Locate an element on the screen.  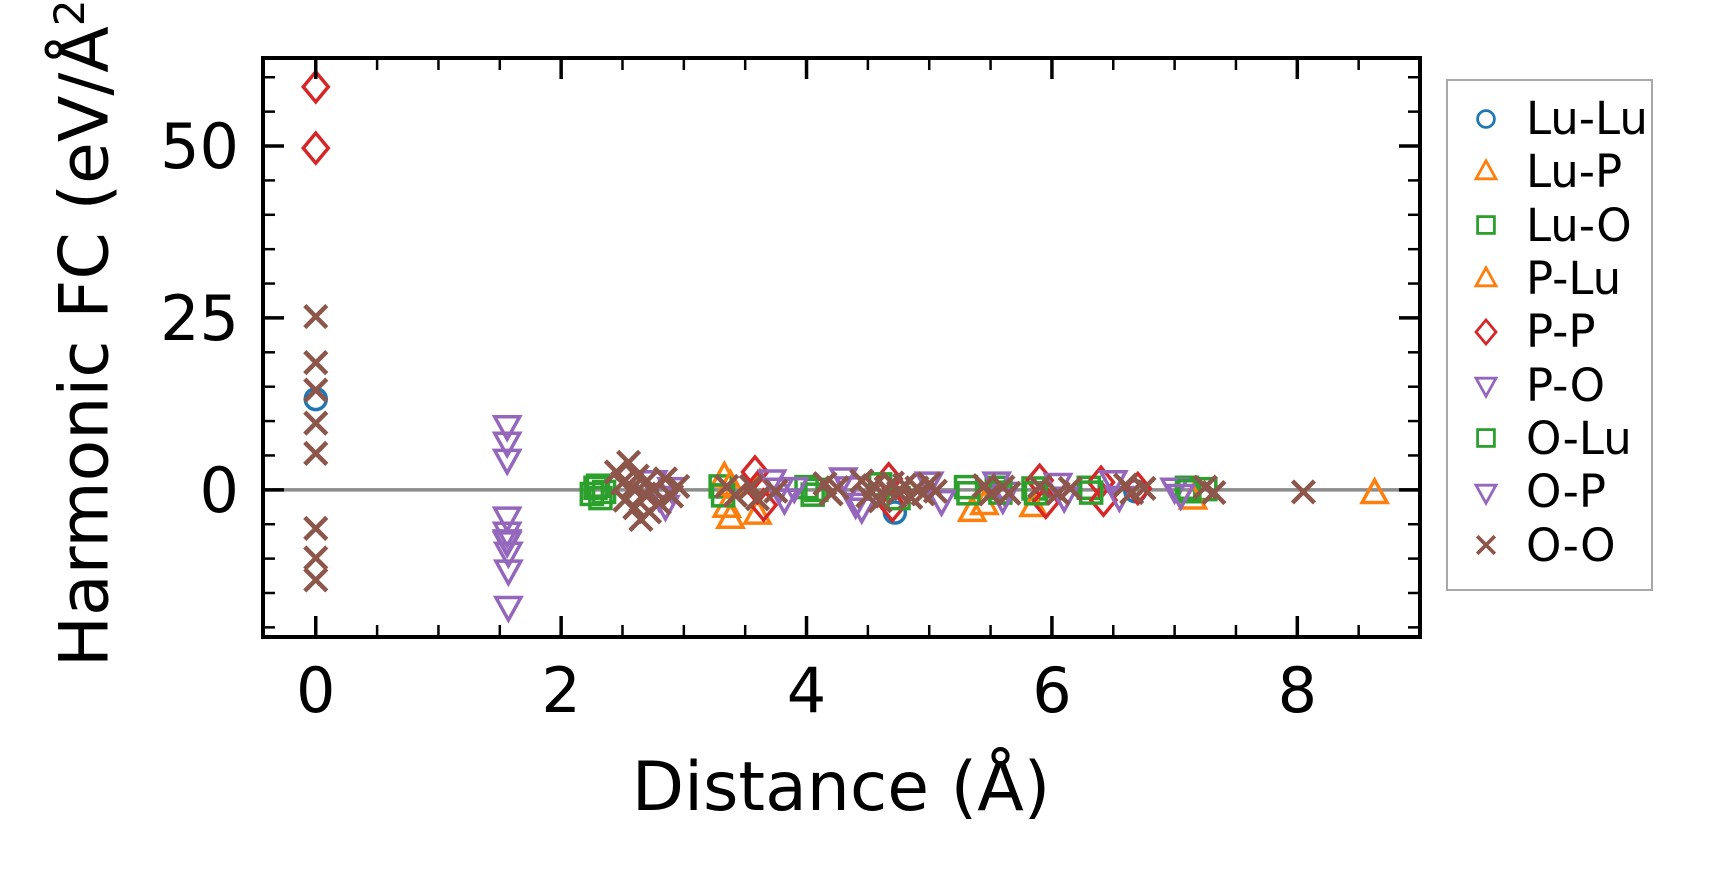
legend-item-o-o: O-O is located at coordinates (1558, 545).